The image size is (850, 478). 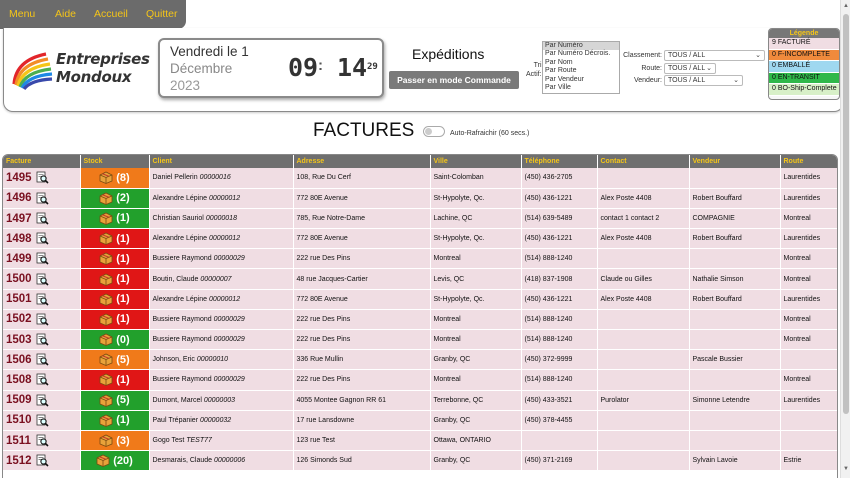 I want to click on tri-option: Par Numéro, so click(x=581, y=46).